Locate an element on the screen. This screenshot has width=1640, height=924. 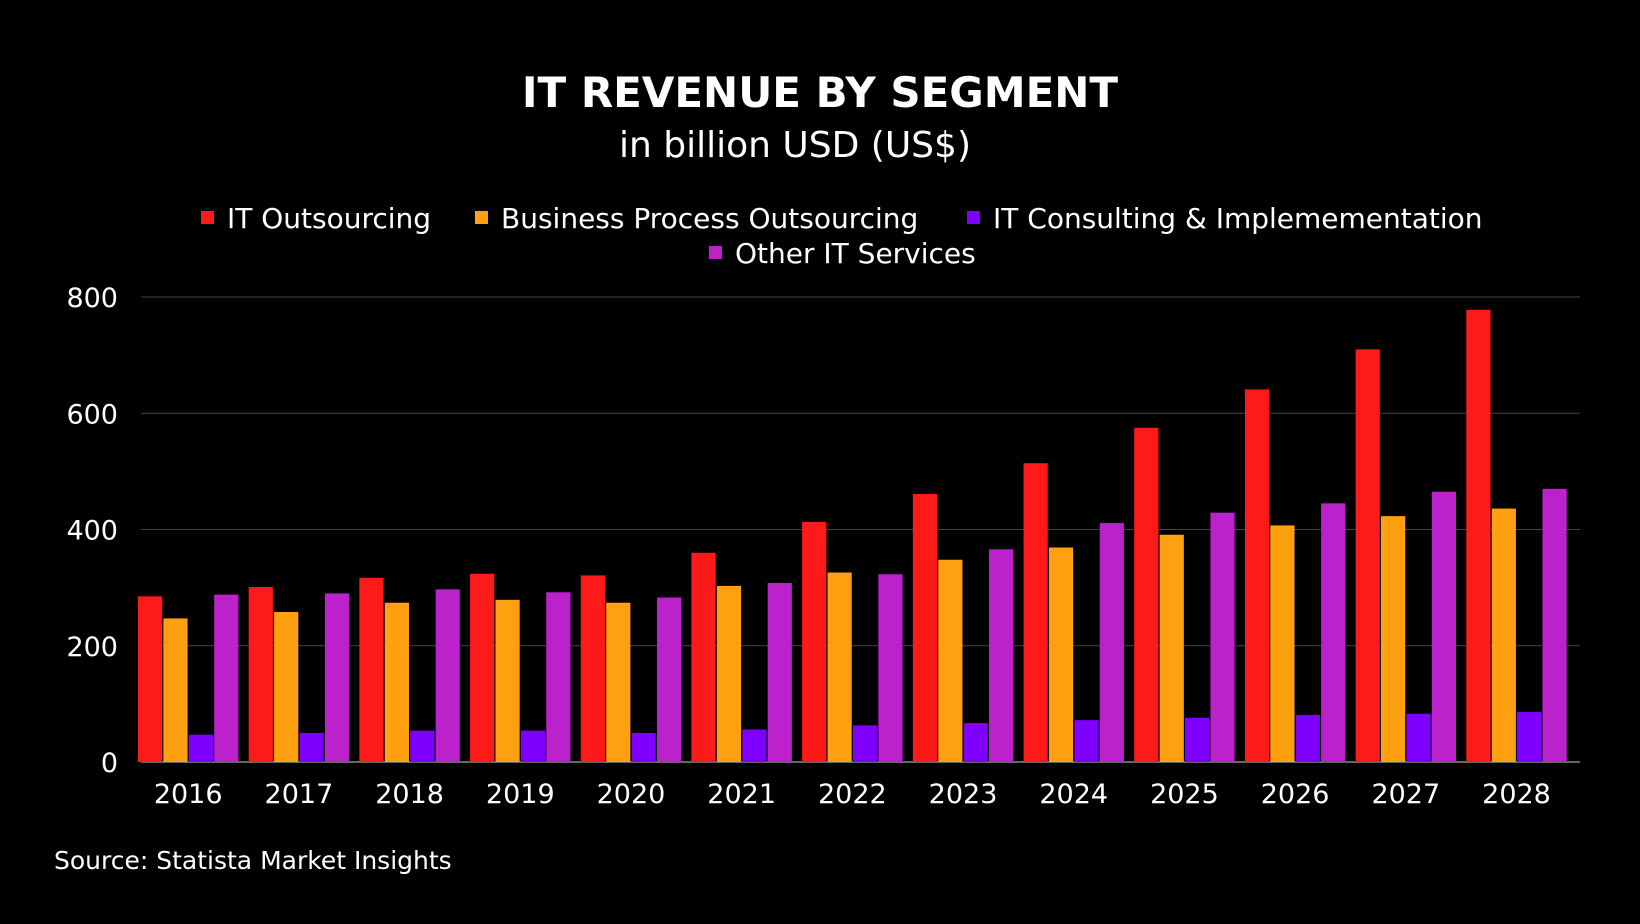
legend-item: Other IT Services is located at coordinates (842, 253).